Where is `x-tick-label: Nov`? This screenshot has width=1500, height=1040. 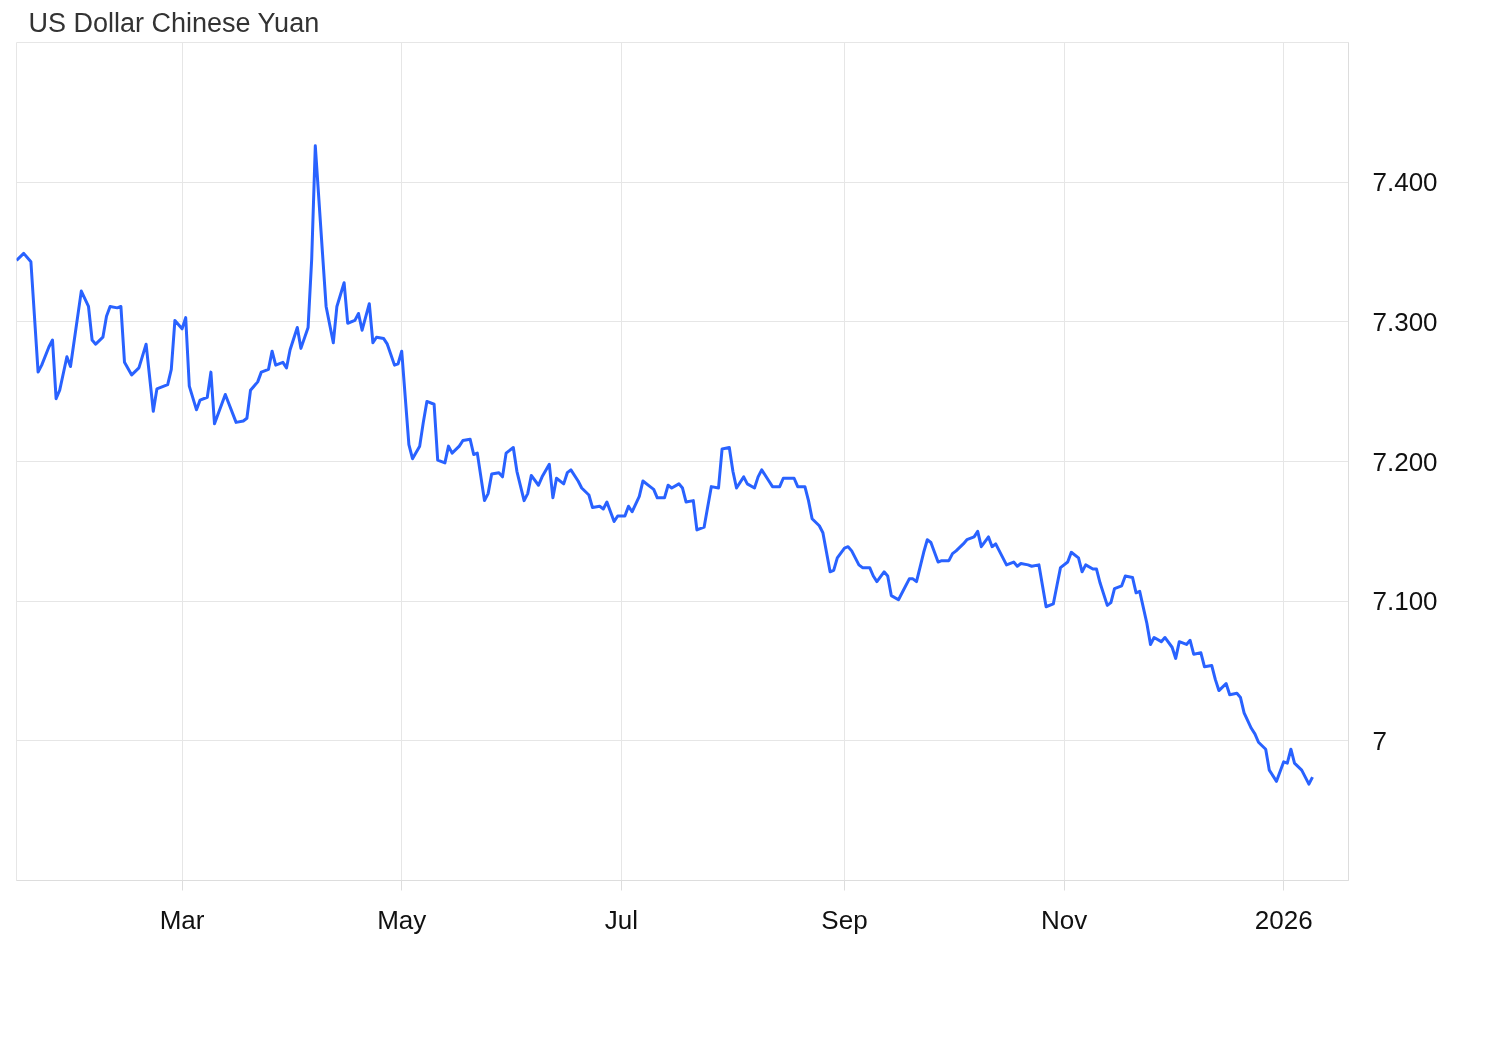 x-tick-label: Nov is located at coordinates (1064, 919).